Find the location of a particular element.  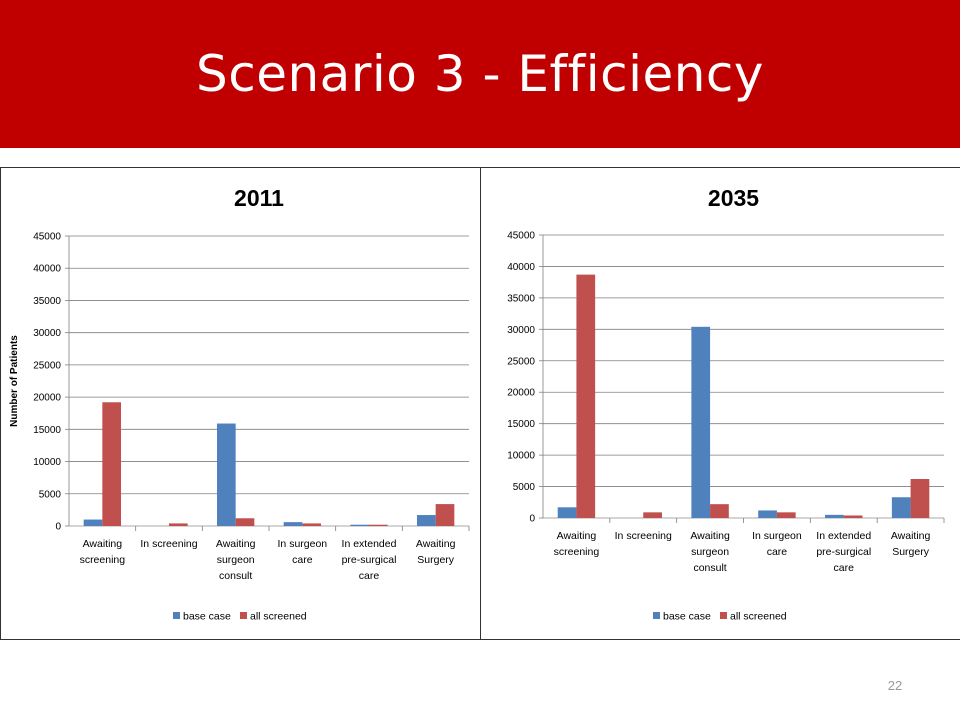

chart-title: 2035 is located at coordinates (733, 198).